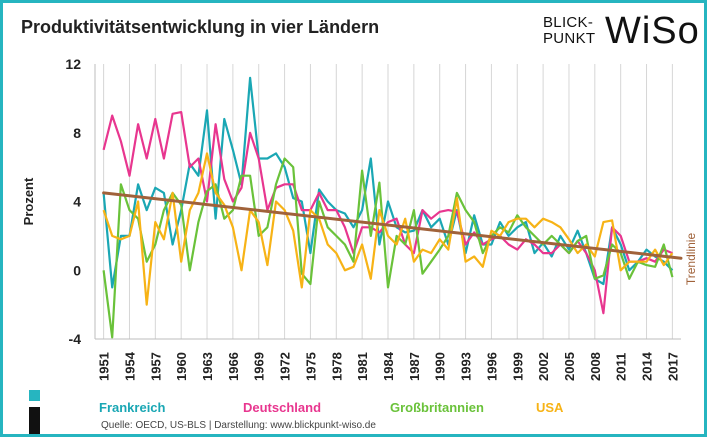  I want to click on logo-line2: PUNKT, so click(569, 38).